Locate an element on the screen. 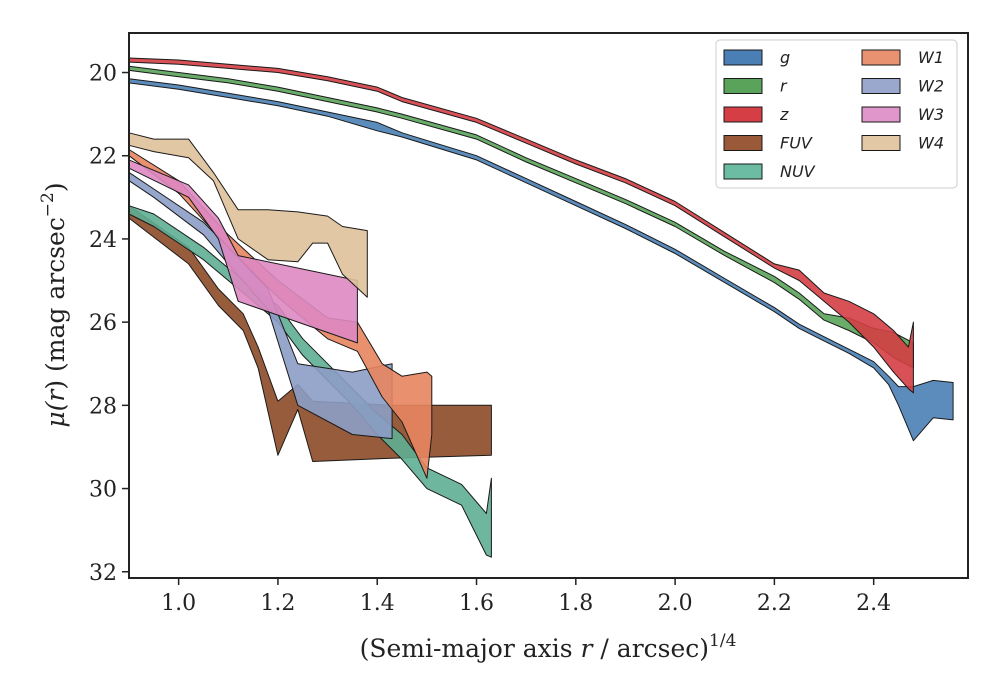 The image size is (1000, 700). y-axis-label: μ(r) (mag arcsec−2) is located at coordinates (54, 304).